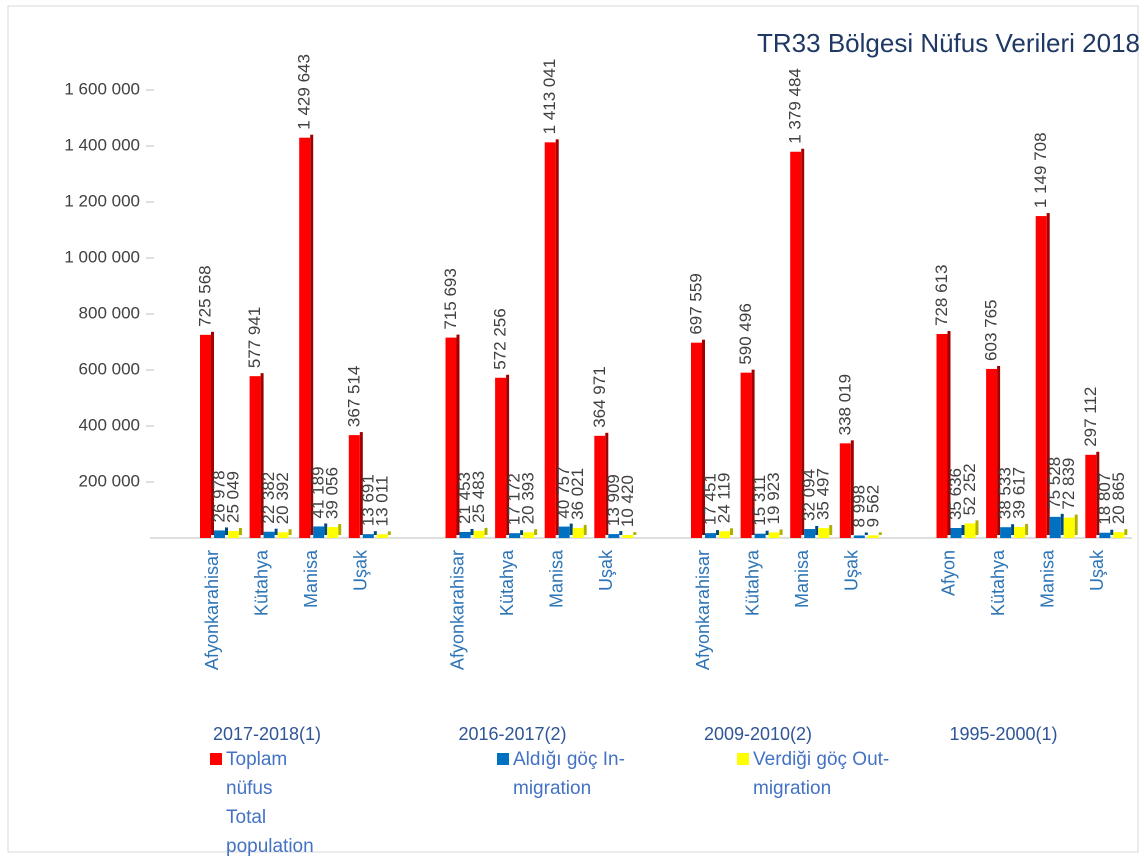 This screenshot has width=1144, height=859. What do you see at coordinates (1090, 417) in the screenshot?
I see `data-label: 297 112` at bounding box center [1090, 417].